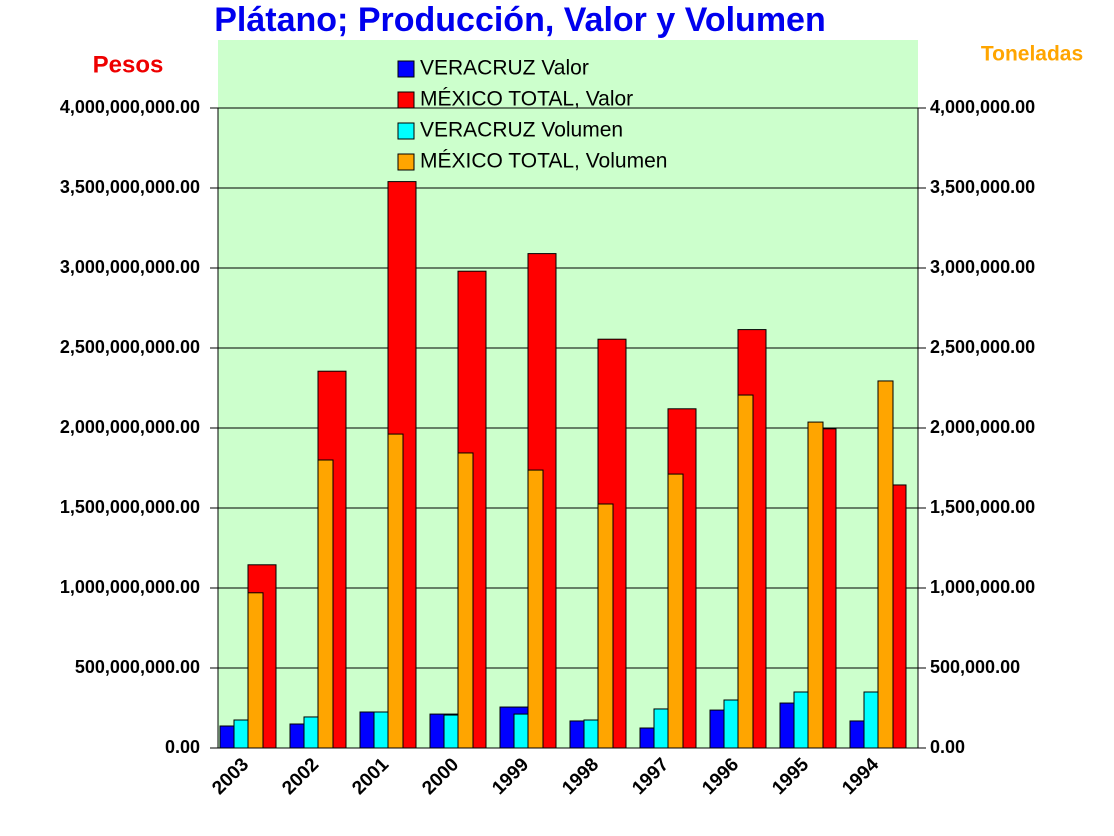  I want to click on legend-label: MÉXICO TOTAL, Volumen, so click(543, 161).